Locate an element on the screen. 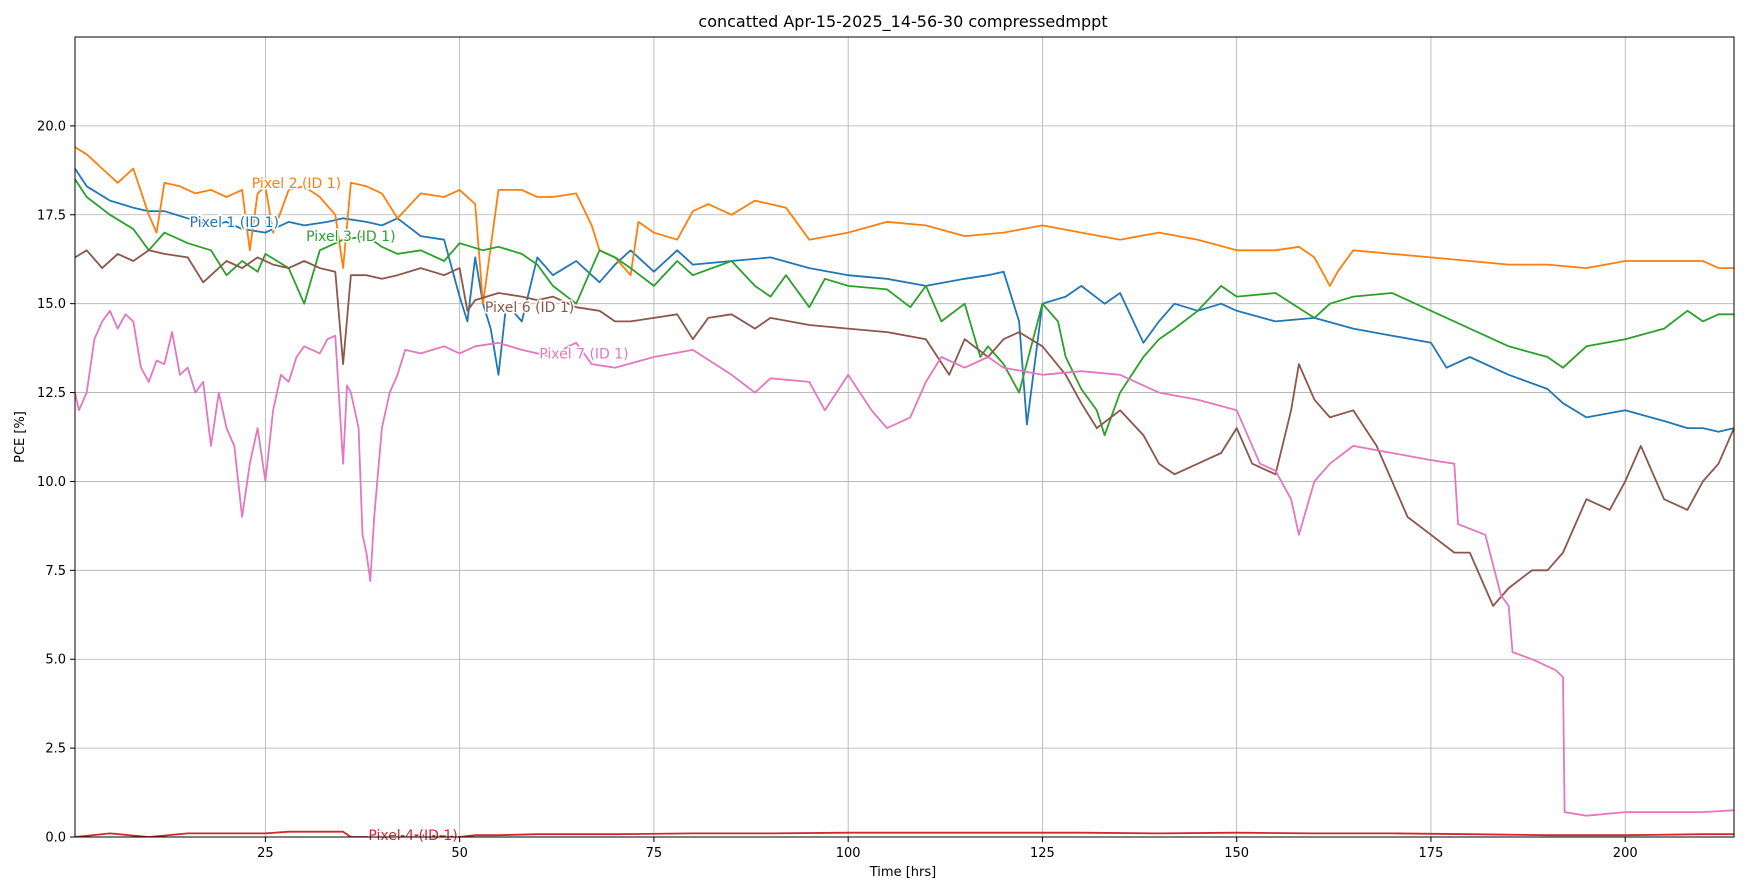 This screenshot has height=896, width=1748. series-label-4: Pixel 4 (ID 1) is located at coordinates (412, 836).